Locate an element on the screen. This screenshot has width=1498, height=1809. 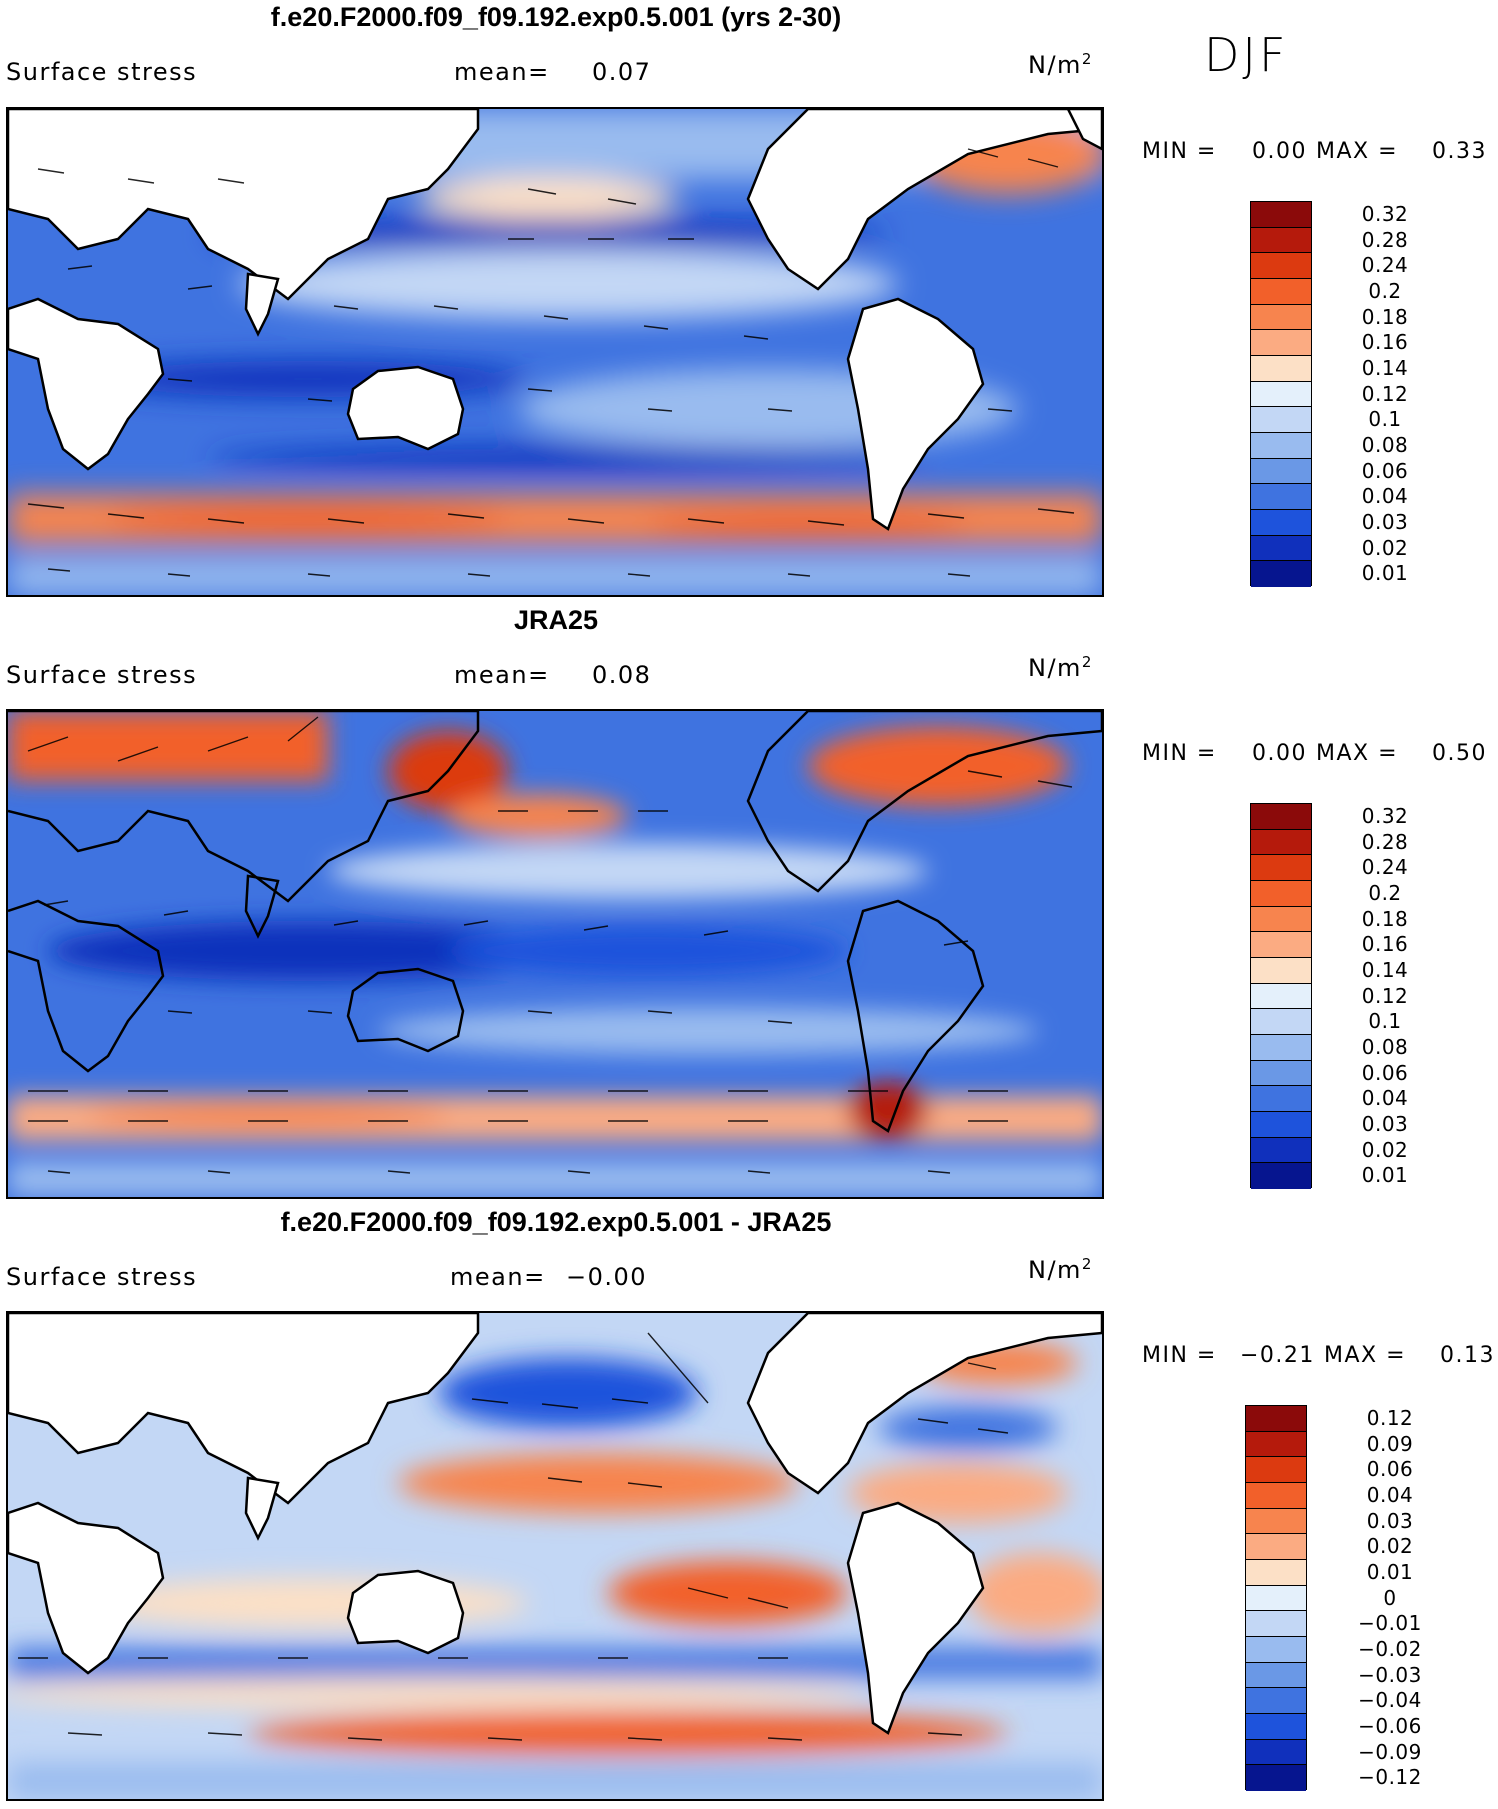
panel-1-mean-label: mean= is located at coordinates (502, 72).